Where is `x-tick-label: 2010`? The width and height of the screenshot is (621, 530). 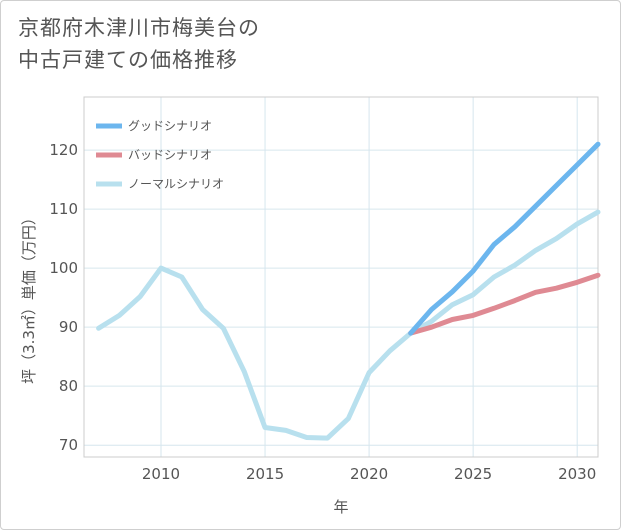 x-tick-label: 2010 is located at coordinates (161, 474).